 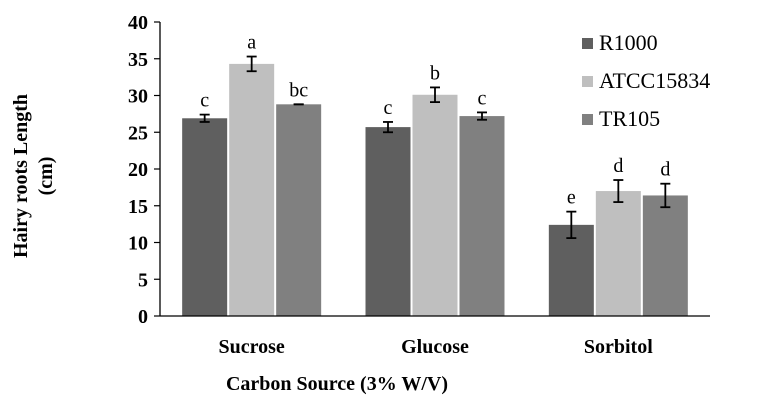 I want to click on y-tick-label: 5, so click(x=143, y=280).